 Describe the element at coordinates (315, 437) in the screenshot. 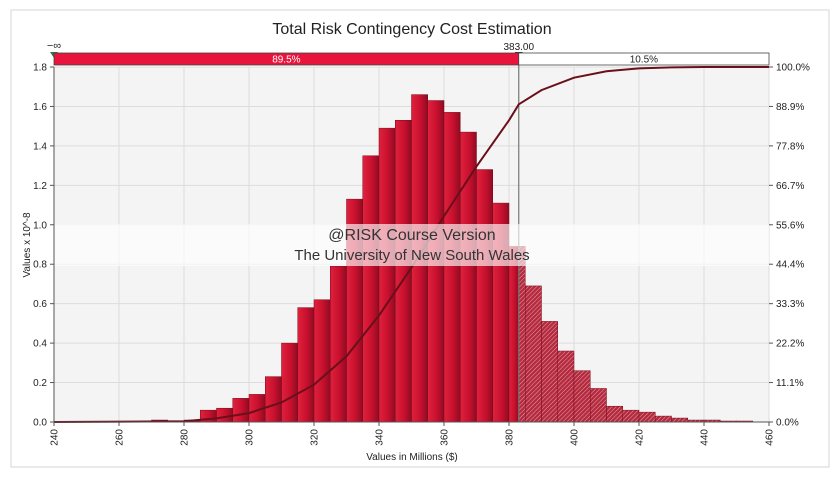

I see `x-tick-label: 320` at that location.